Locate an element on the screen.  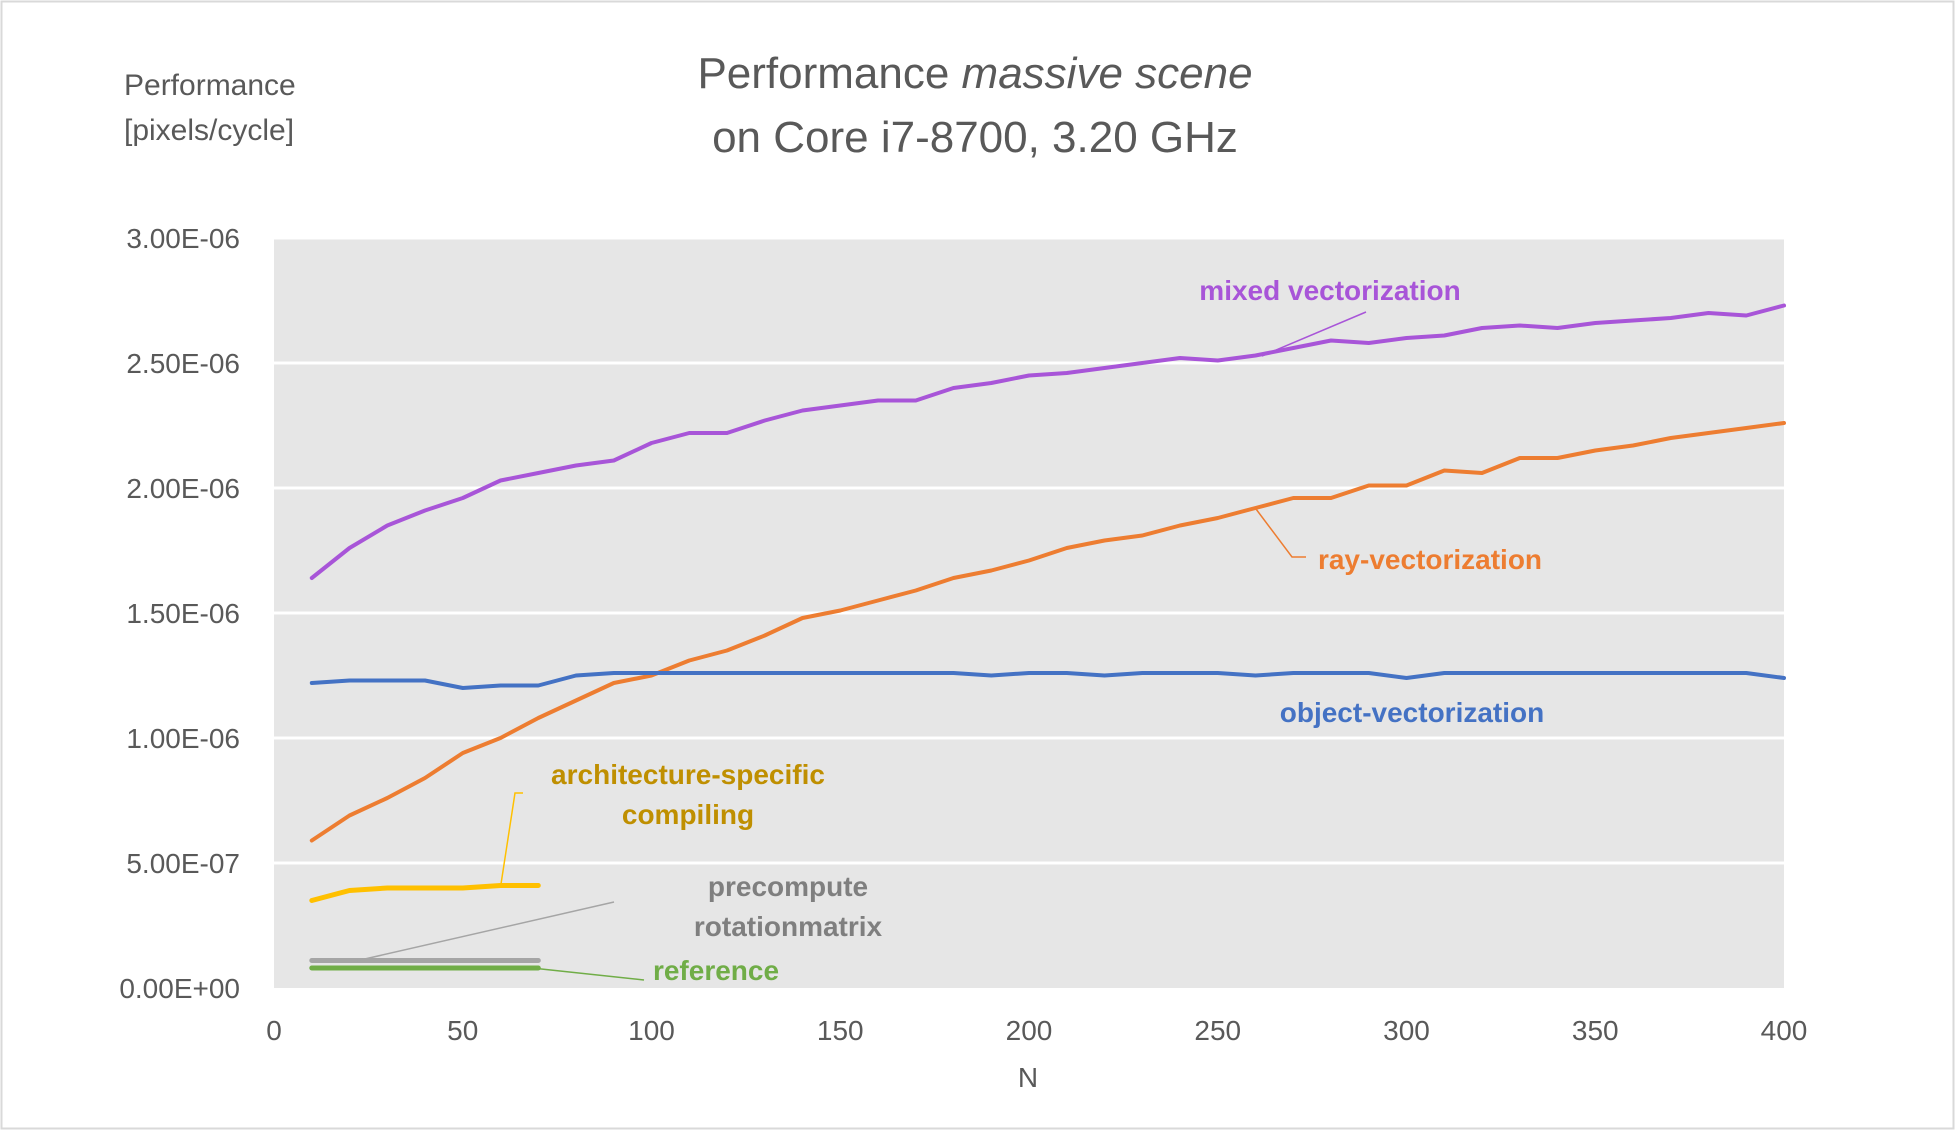
x-tick-label: 250 is located at coordinates (1217, 1030).